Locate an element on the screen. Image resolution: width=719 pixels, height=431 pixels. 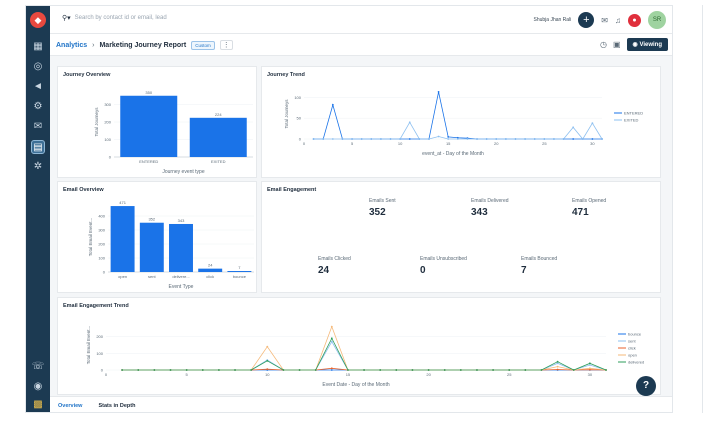
report-menu-button: ⋮ is located at coordinates (226, 45).